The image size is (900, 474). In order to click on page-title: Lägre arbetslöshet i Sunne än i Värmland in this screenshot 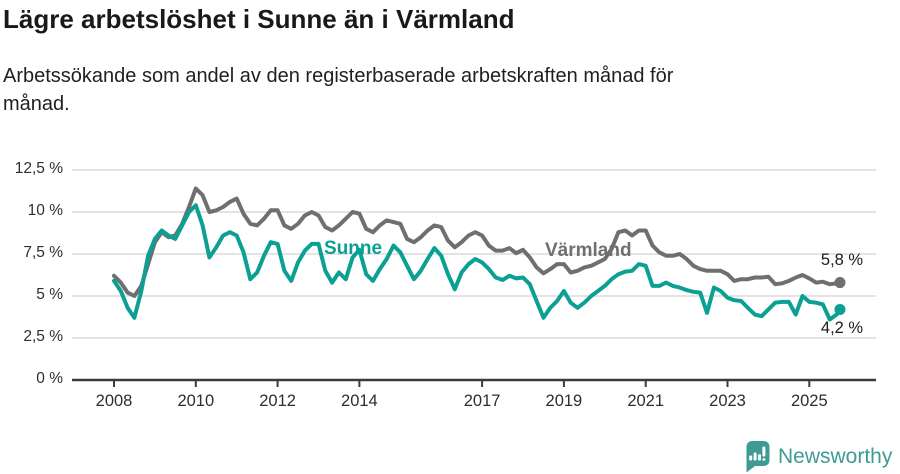, I will do `click(259, 19)`.